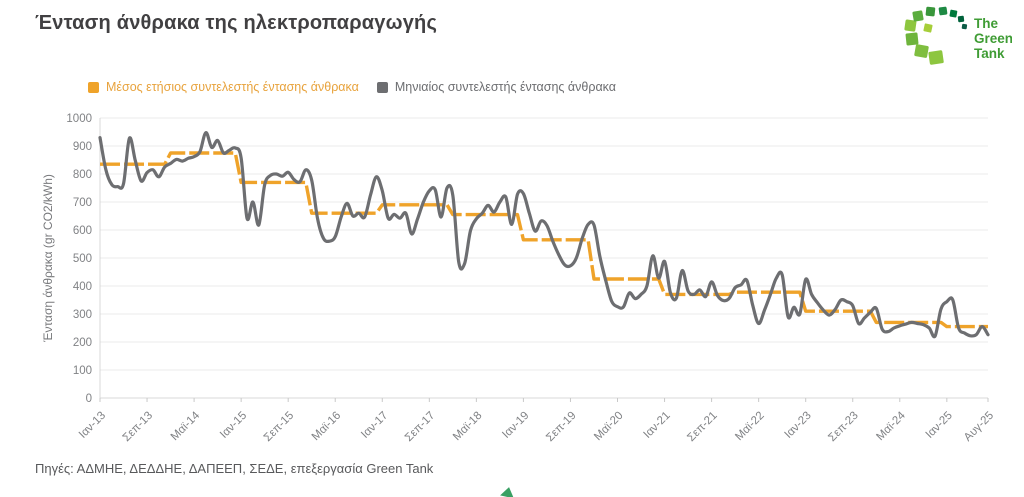 The height and width of the screenshot is (497, 1024). I want to click on logo-wordmark: The Green Tank, so click(993, 38).